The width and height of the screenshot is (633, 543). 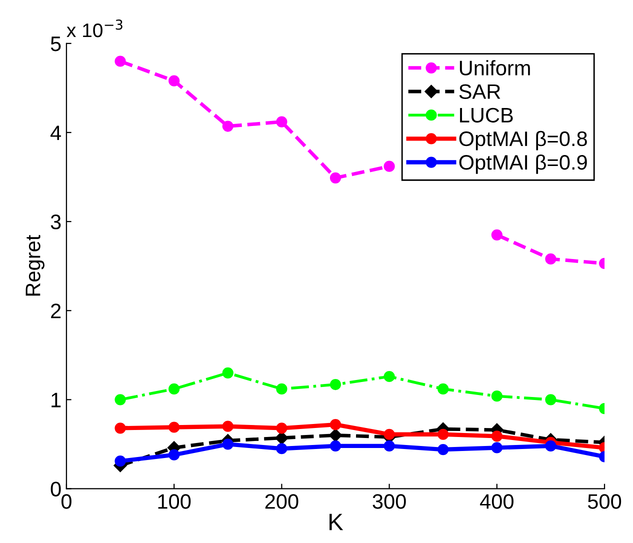 I want to click on legend-label: OptMAI β=0.9, so click(x=523, y=164).